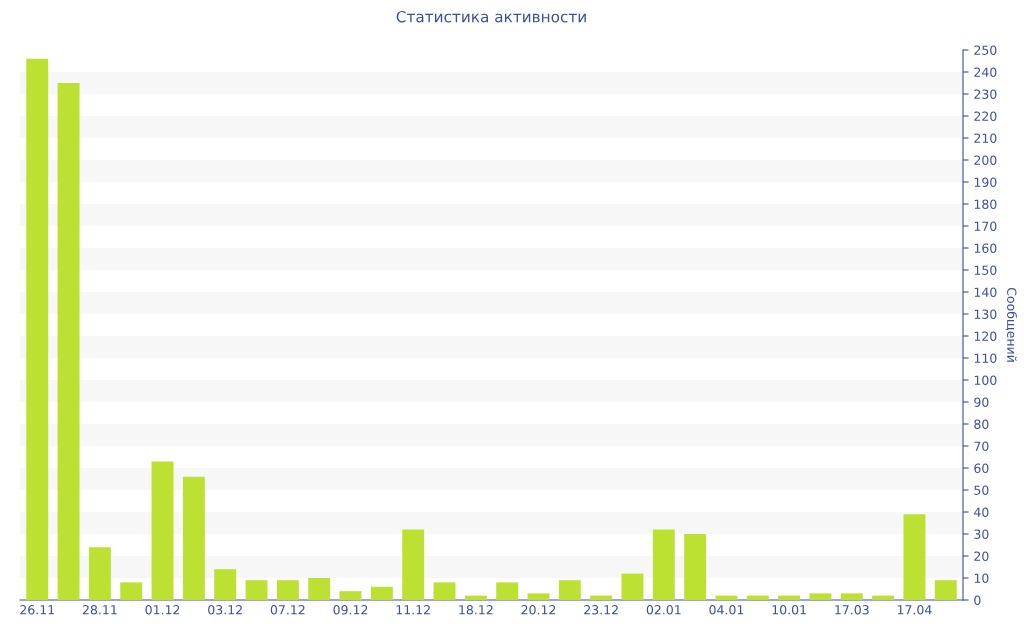  I want to click on x-tick-label: 18.12, so click(476, 610).